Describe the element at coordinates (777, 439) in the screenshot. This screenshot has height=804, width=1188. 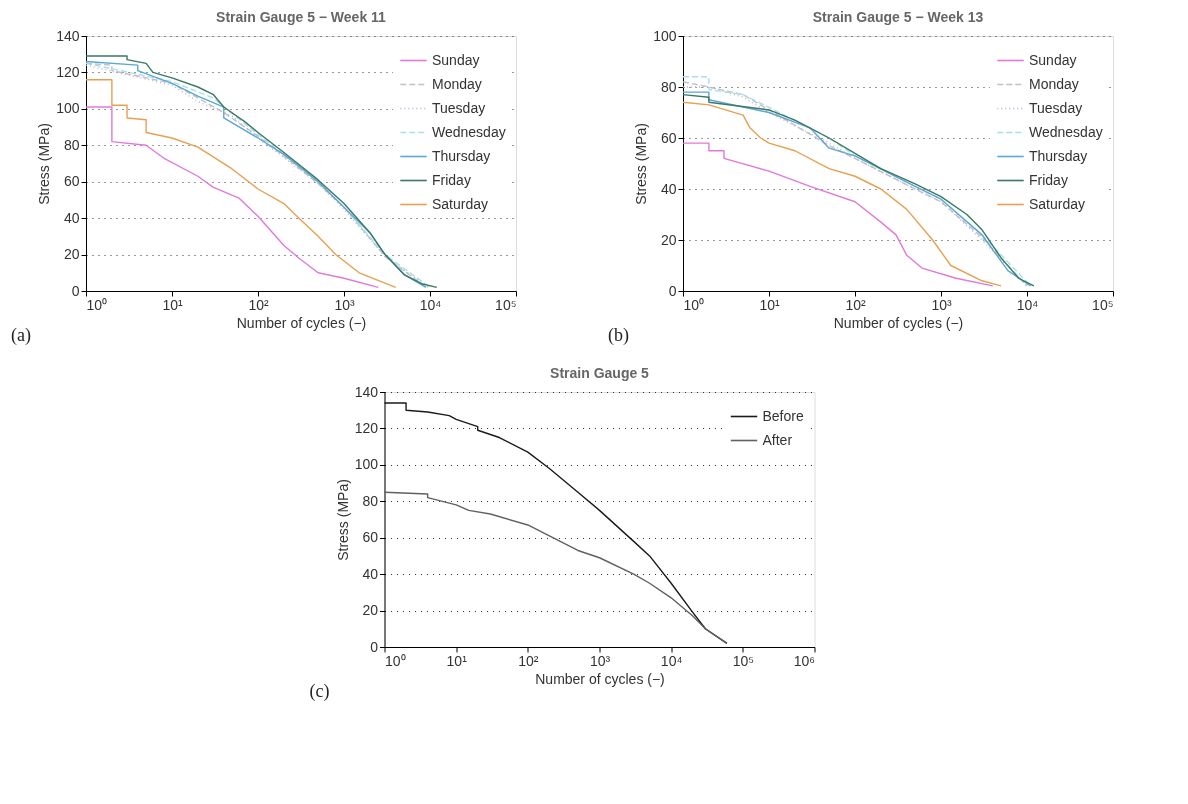
I see `legend-label: After` at that location.